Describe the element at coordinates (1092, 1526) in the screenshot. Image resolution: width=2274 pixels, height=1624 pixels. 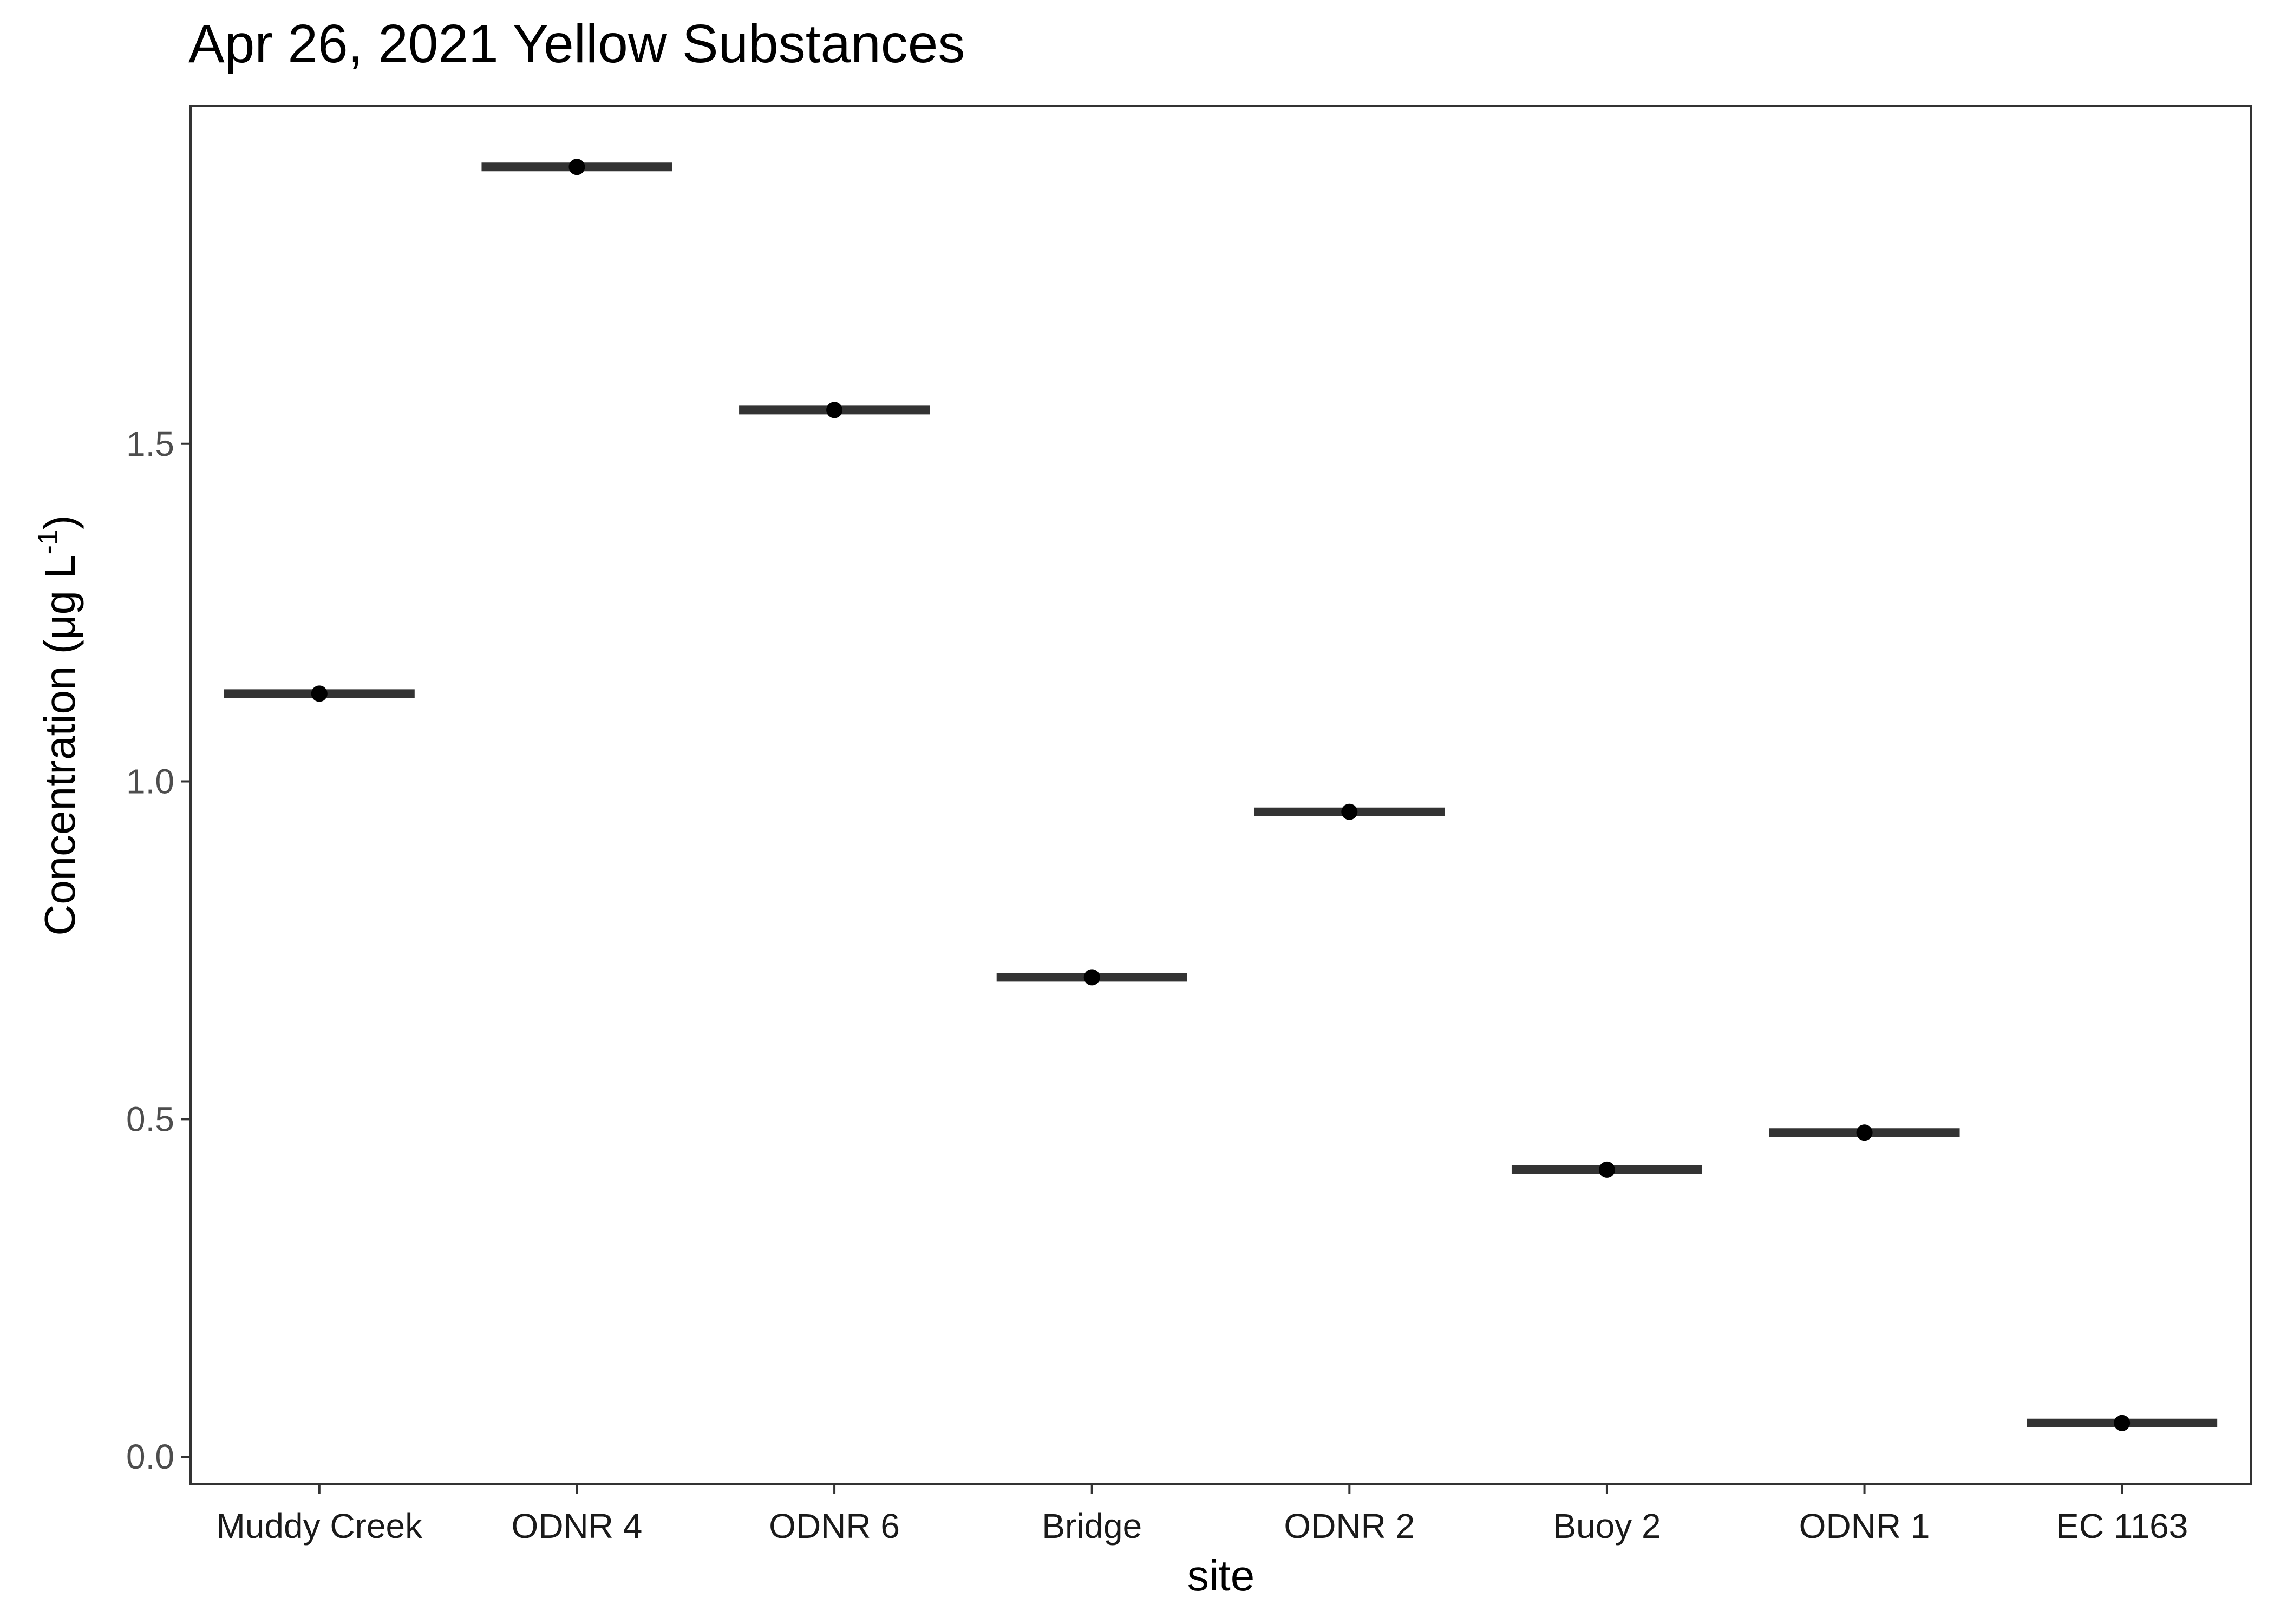
I see `x-tick-label: Bridge` at that location.